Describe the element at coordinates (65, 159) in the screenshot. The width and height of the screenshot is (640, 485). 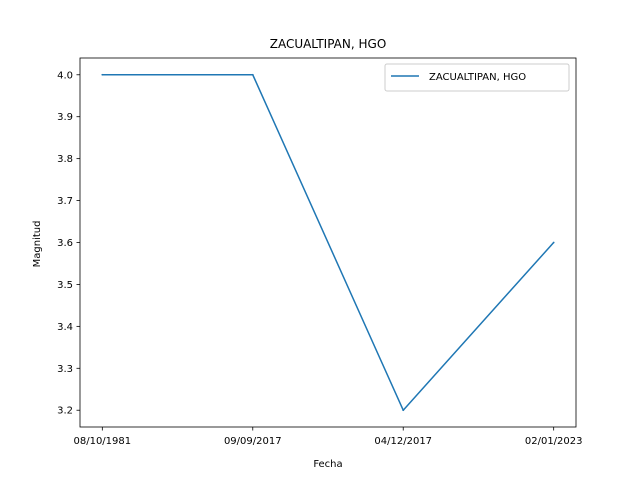
I see `y-tick-label: 3.8` at that location.